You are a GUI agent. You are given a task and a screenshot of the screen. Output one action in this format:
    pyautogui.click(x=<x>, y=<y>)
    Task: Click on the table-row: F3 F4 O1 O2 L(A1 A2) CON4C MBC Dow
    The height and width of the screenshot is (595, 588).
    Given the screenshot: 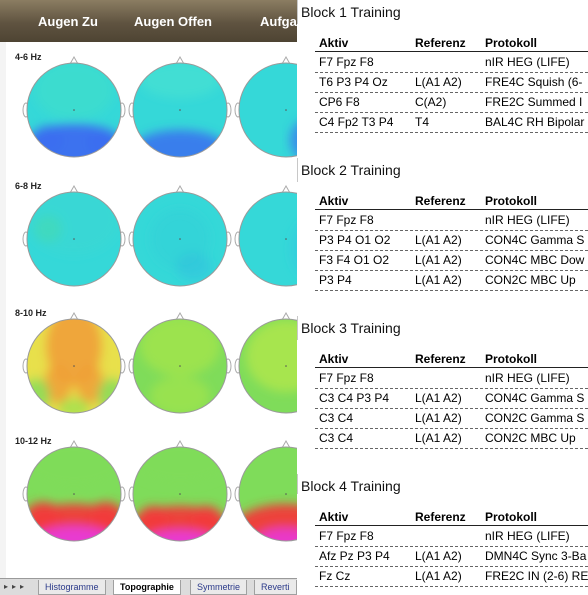 What is the action you would take?
    pyautogui.click(x=451, y=260)
    